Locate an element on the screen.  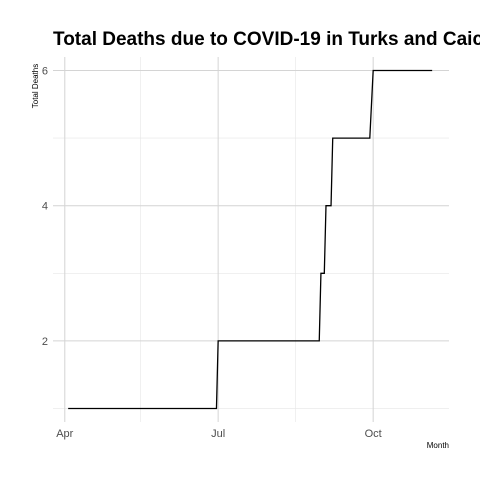
y-axis-title: Total Deaths is located at coordinates (35, 86).